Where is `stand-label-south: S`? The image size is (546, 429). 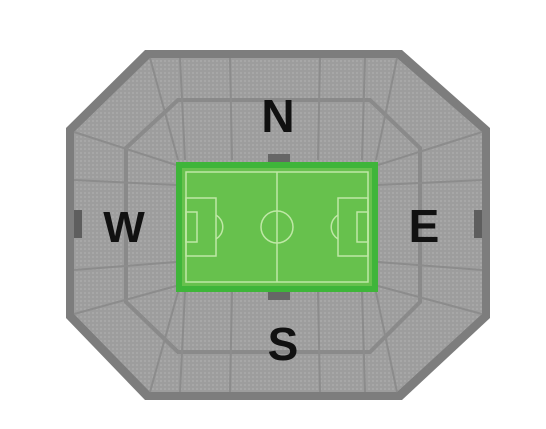
stand-label-south: S is located at coordinates (283, 344).